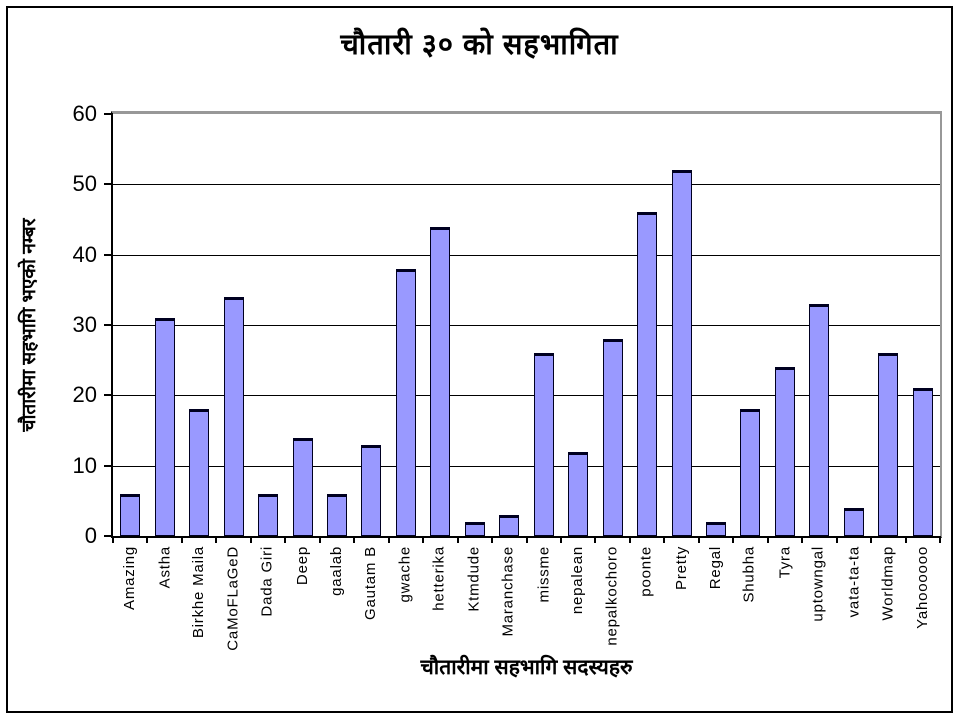 The width and height of the screenshot is (960, 720). I want to click on bar-Deep, so click(303, 487).